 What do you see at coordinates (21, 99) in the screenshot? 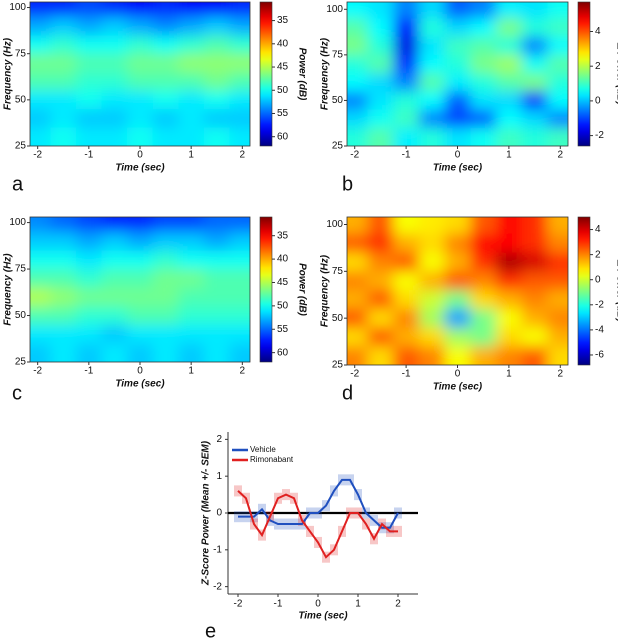
I see `y-tick-label: 50` at bounding box center [21, 99].